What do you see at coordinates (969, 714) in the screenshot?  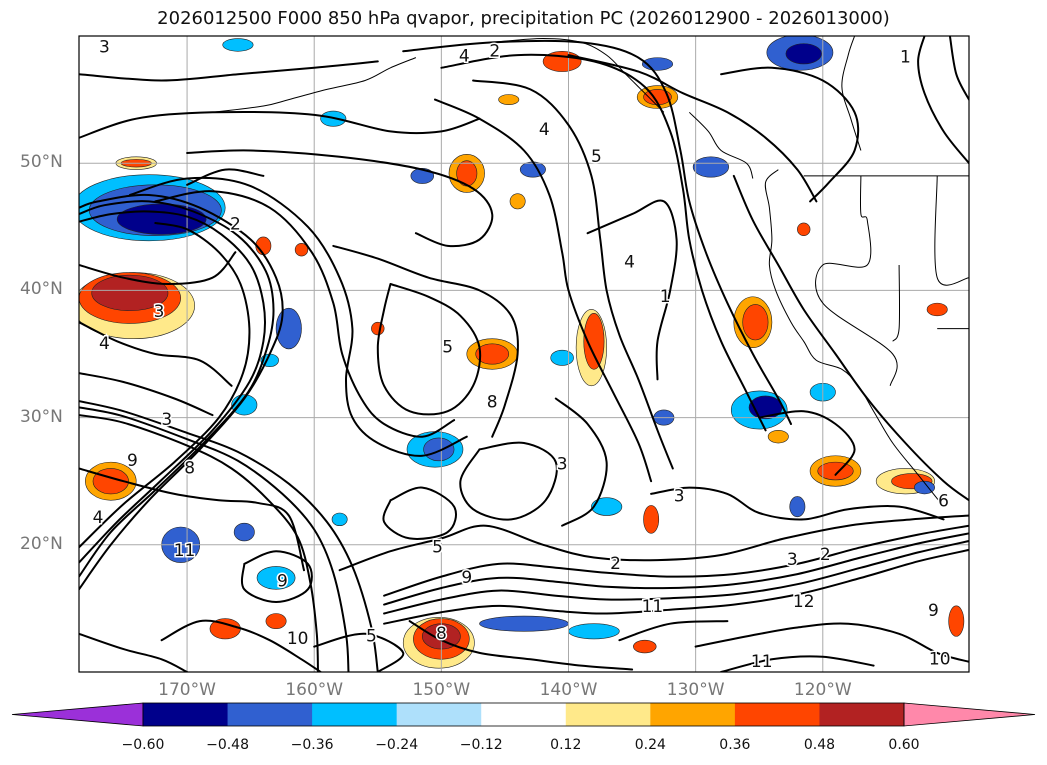 I see `colorbar-over-extension` at bounding box center [969, 714].